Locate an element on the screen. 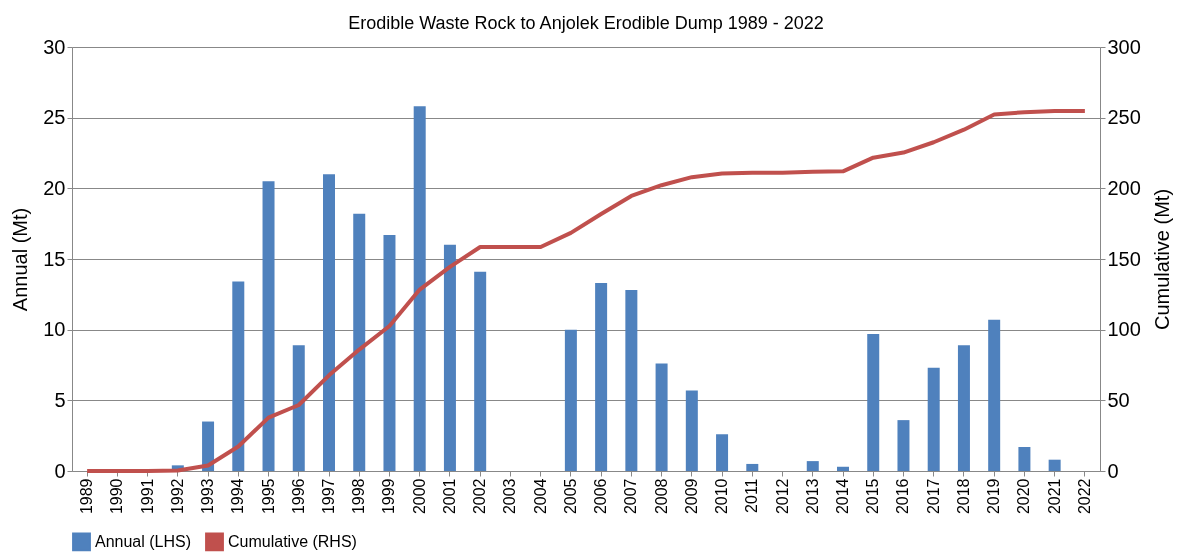 The height and width of the screenshot is (559, 1183). x-tick-label: 2021 is located at coordinates (1054, 496).